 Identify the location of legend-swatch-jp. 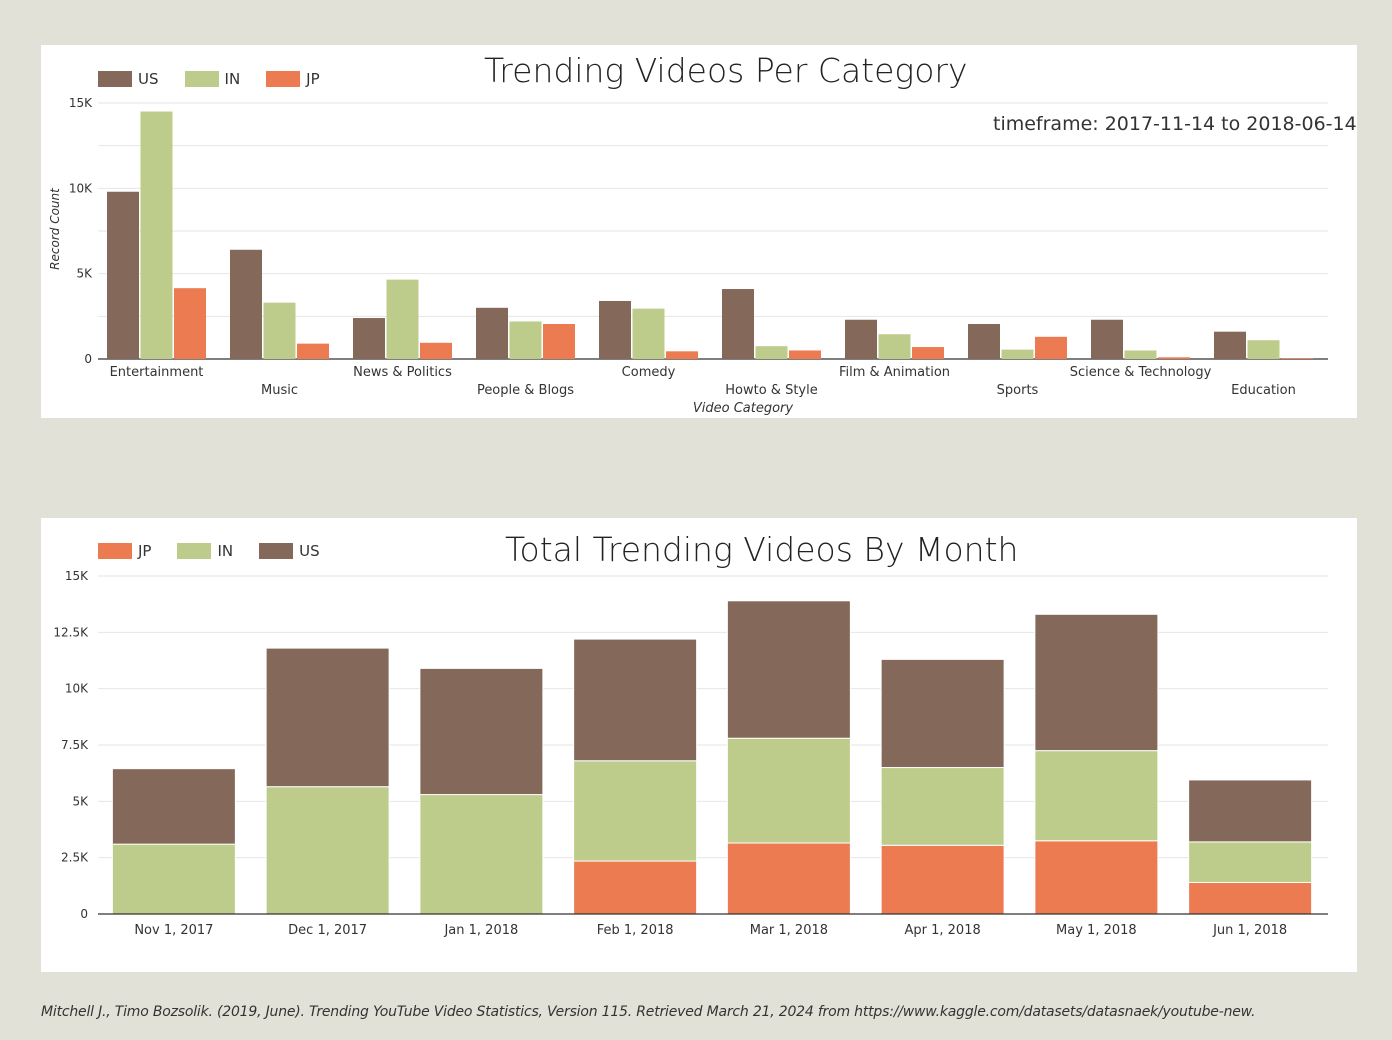
(283, 79).